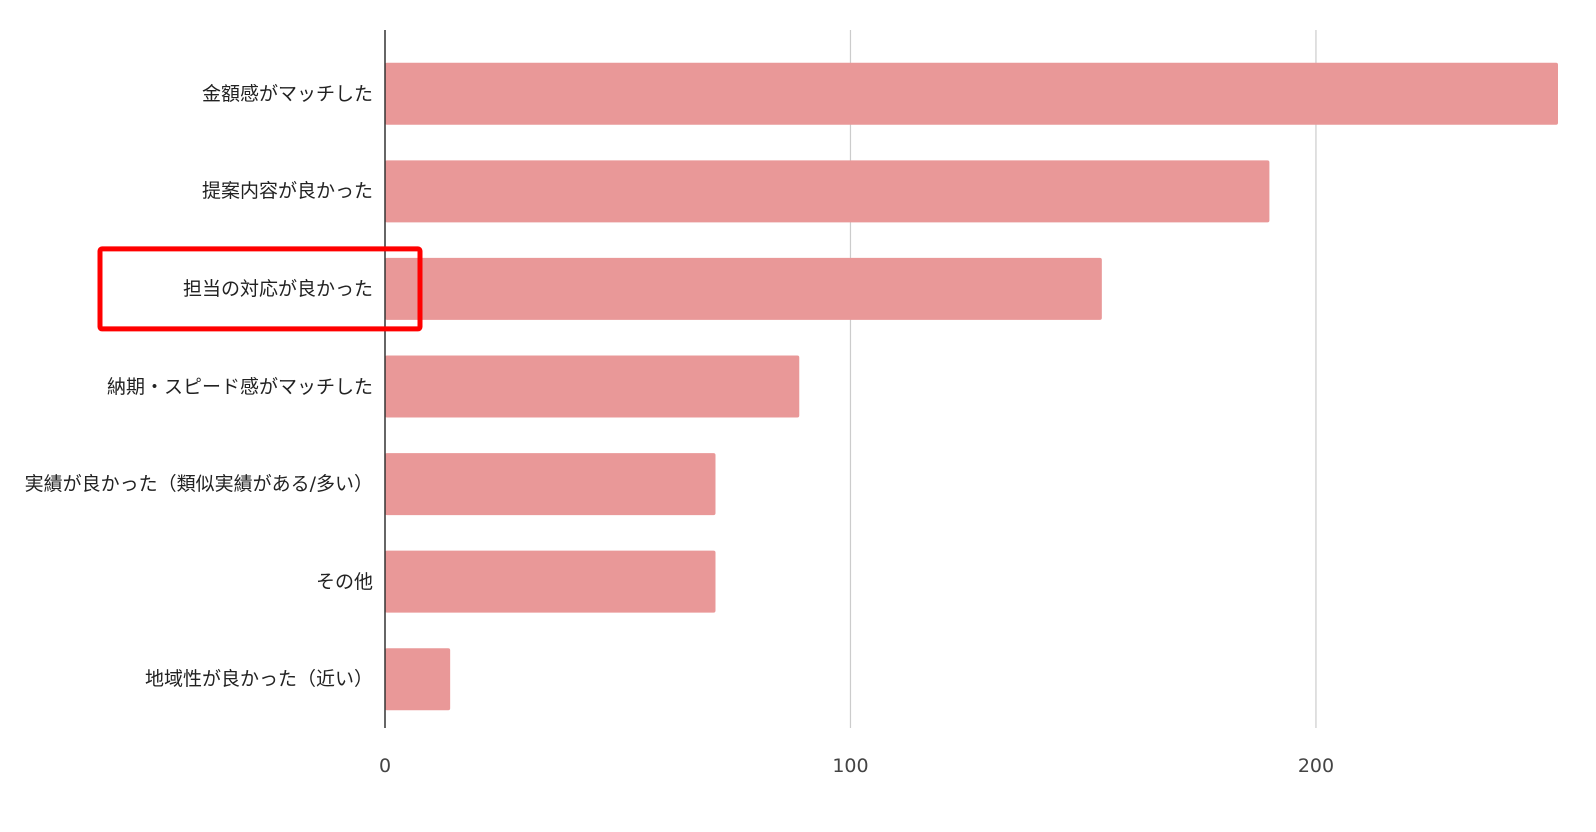 The height and width of the screenshot is (832, 1596). I want to click on y-tick-label: 金額感がマッチした, so click(287, 93).